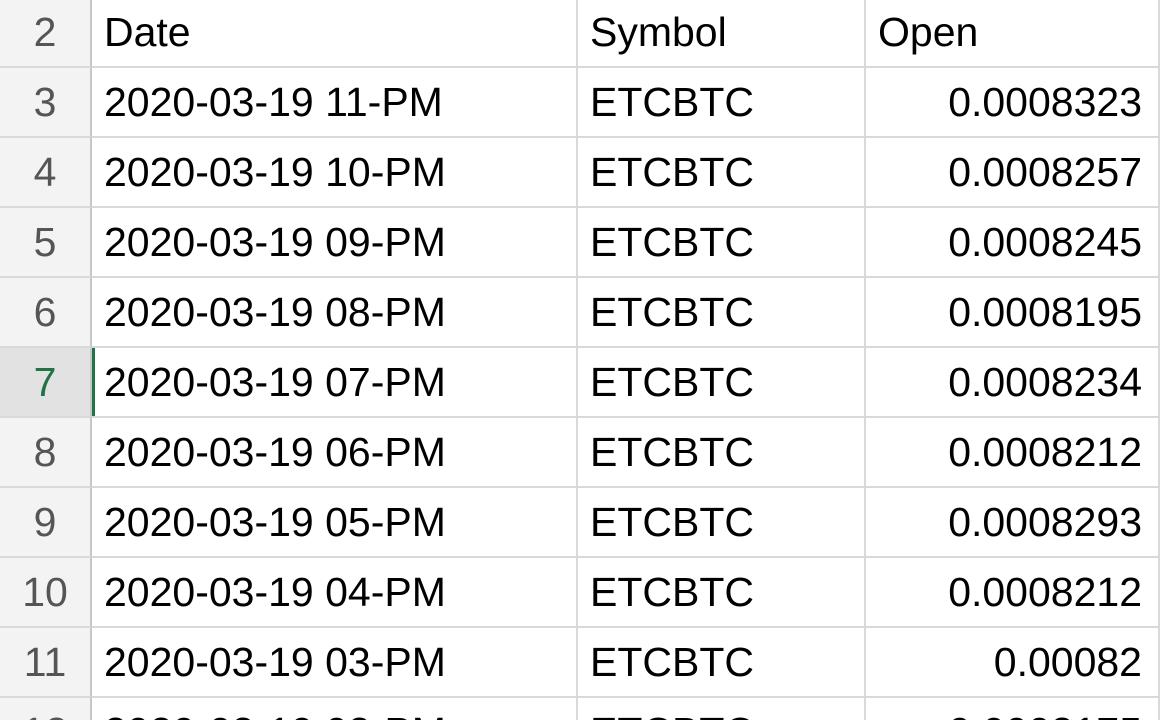  Describe the element at coordinates (335, 453) in the screenshot. I see `cell: 2020-03-19 06-PM` at that location.